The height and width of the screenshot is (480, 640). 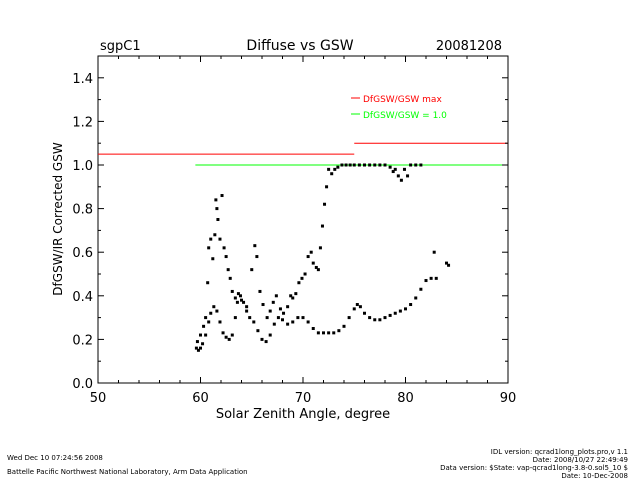 What do you see at coordinates (405, 116) in the screenshot?
I see `legend-one-label: DfGSW/GSW = 1.0` at bounding box center [405, 116].